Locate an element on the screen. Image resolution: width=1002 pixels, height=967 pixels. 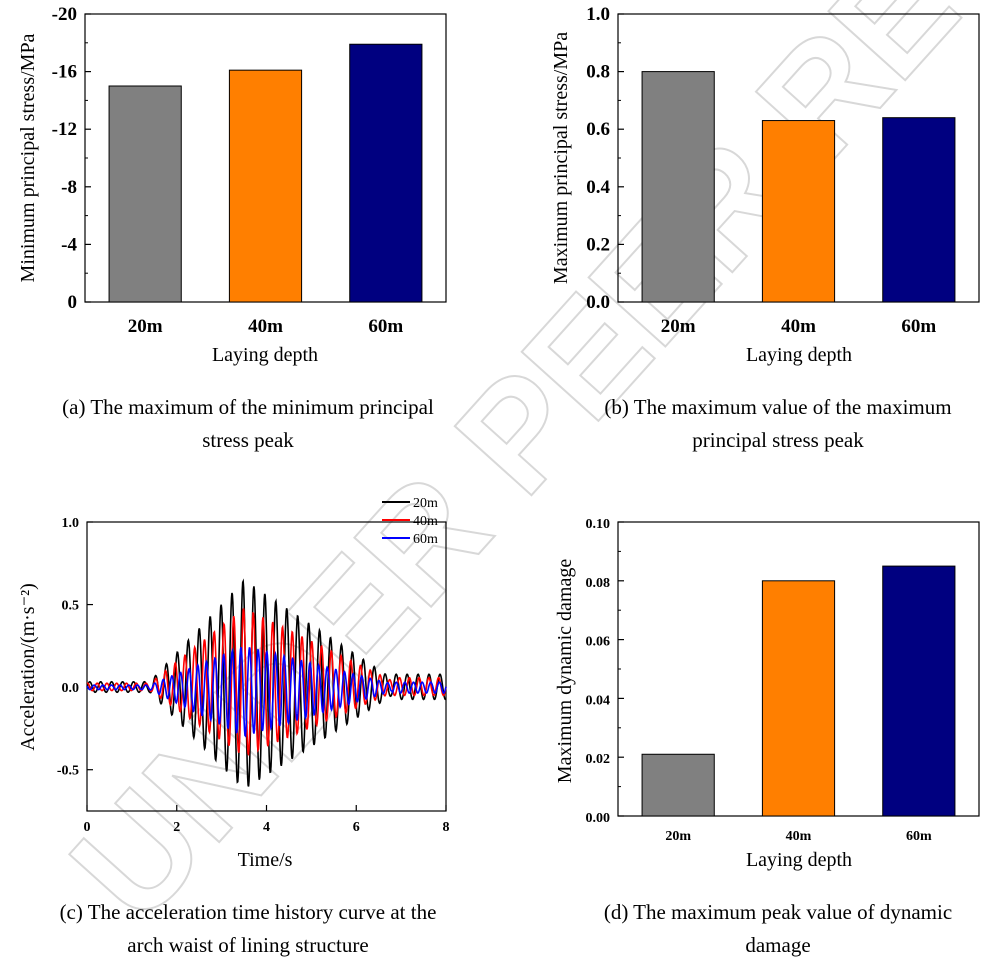
panel-c-series-60m is located at coordinates (266, 692).